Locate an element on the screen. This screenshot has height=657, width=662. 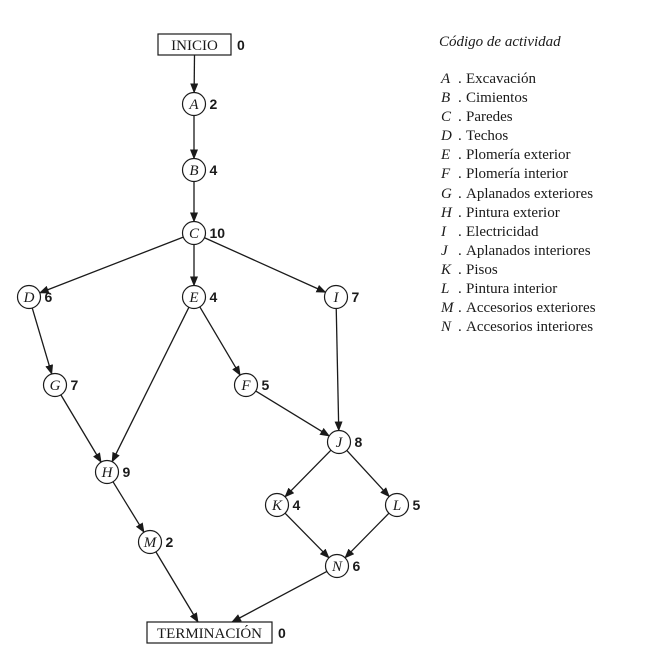
legend-item-name: Aplanados interiores is located at coordinates (528, 250).